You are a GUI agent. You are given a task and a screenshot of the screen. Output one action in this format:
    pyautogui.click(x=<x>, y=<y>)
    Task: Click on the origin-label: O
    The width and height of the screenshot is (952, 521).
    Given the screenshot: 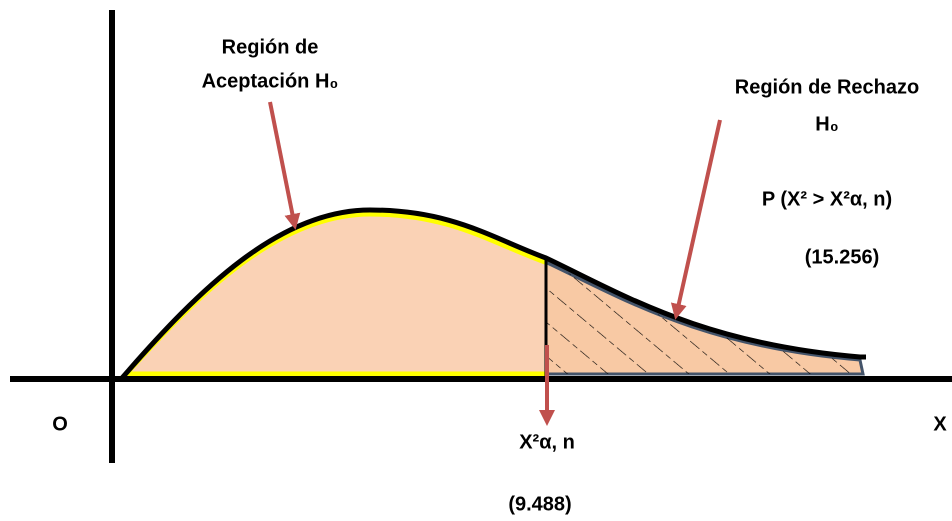 What is the action you would take?
    pyautogui.click(x=60, y=424)
    